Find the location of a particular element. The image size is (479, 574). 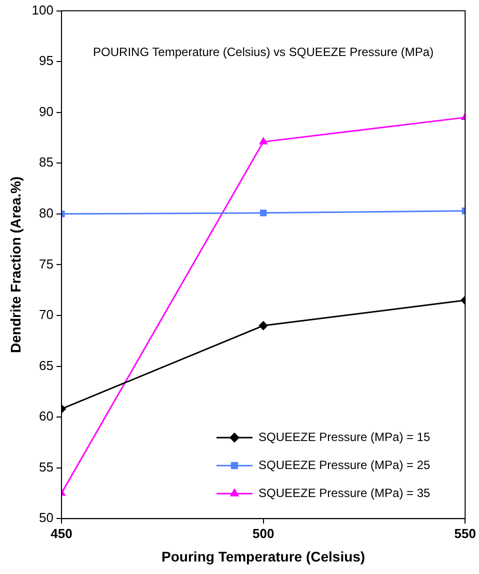

y-tick-label: 90 is located at coordinates (46, 111).